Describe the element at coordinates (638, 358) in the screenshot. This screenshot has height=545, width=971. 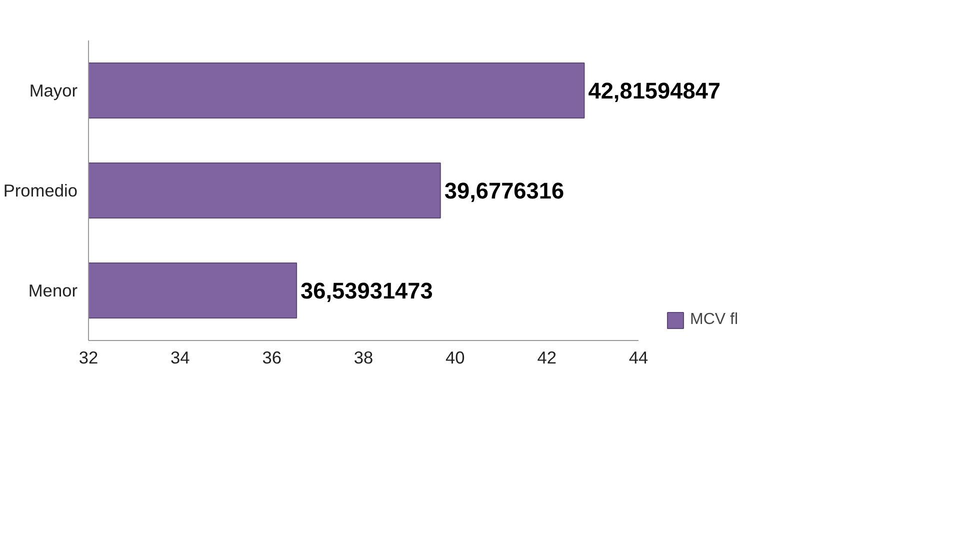
I see `x-tick-label: 44` at that location.